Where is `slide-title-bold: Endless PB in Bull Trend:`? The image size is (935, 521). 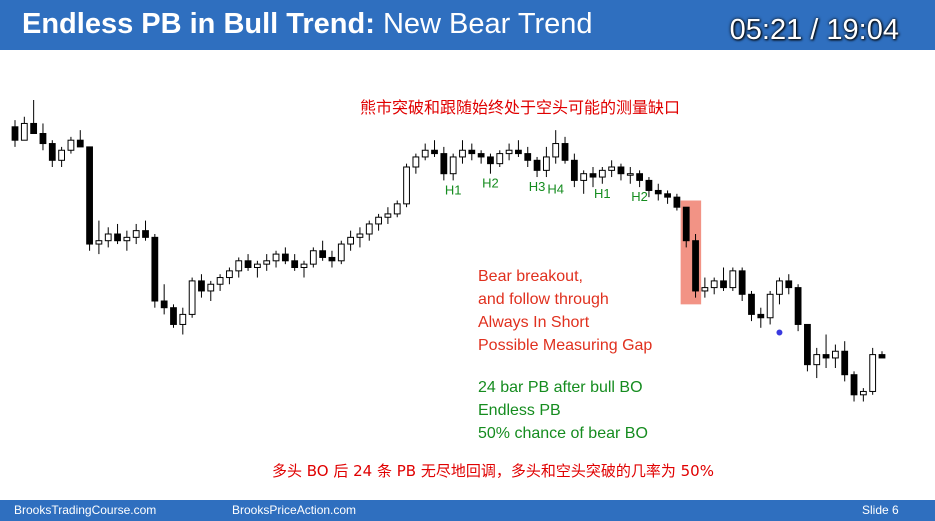 slide-title-bold: Endless PB in Bull Trend: is located at coordinates (198, 24).